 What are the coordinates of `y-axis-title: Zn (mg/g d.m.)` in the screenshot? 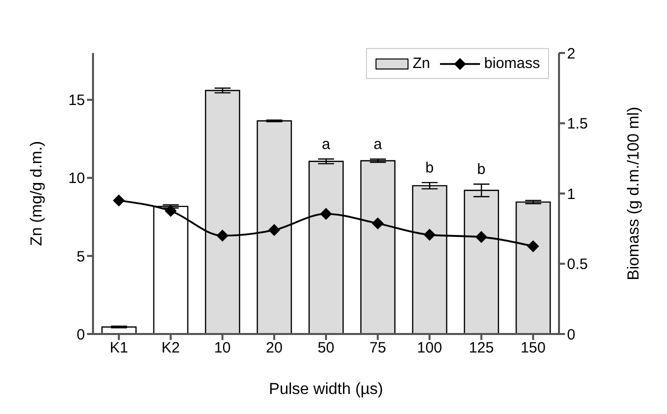 It's located at (37, 193).